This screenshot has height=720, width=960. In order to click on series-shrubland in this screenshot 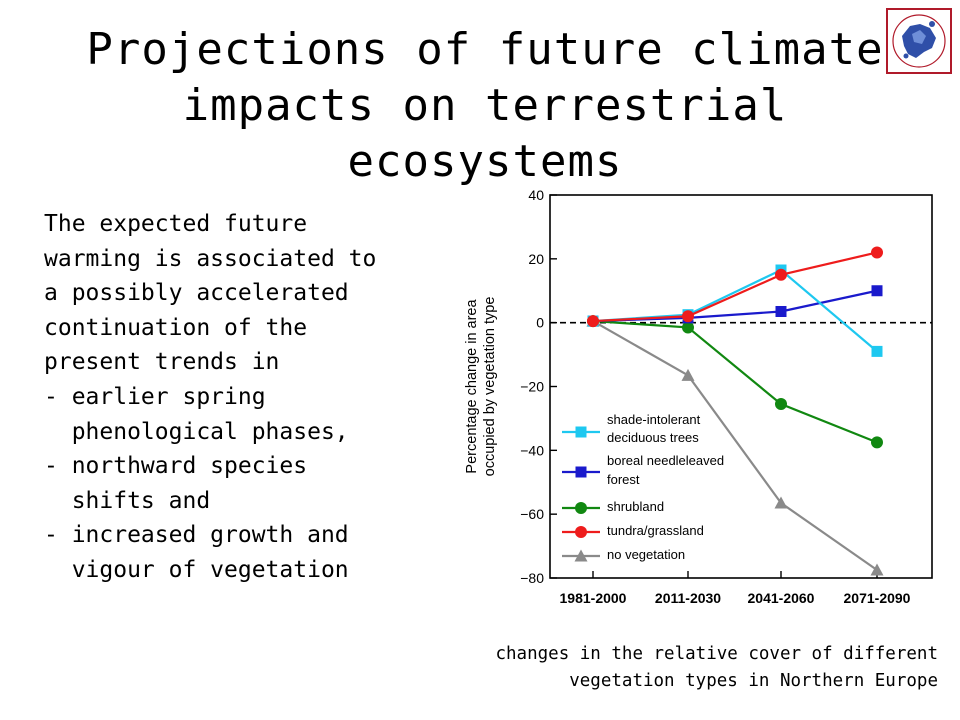, I will do `click(735, 382)`.